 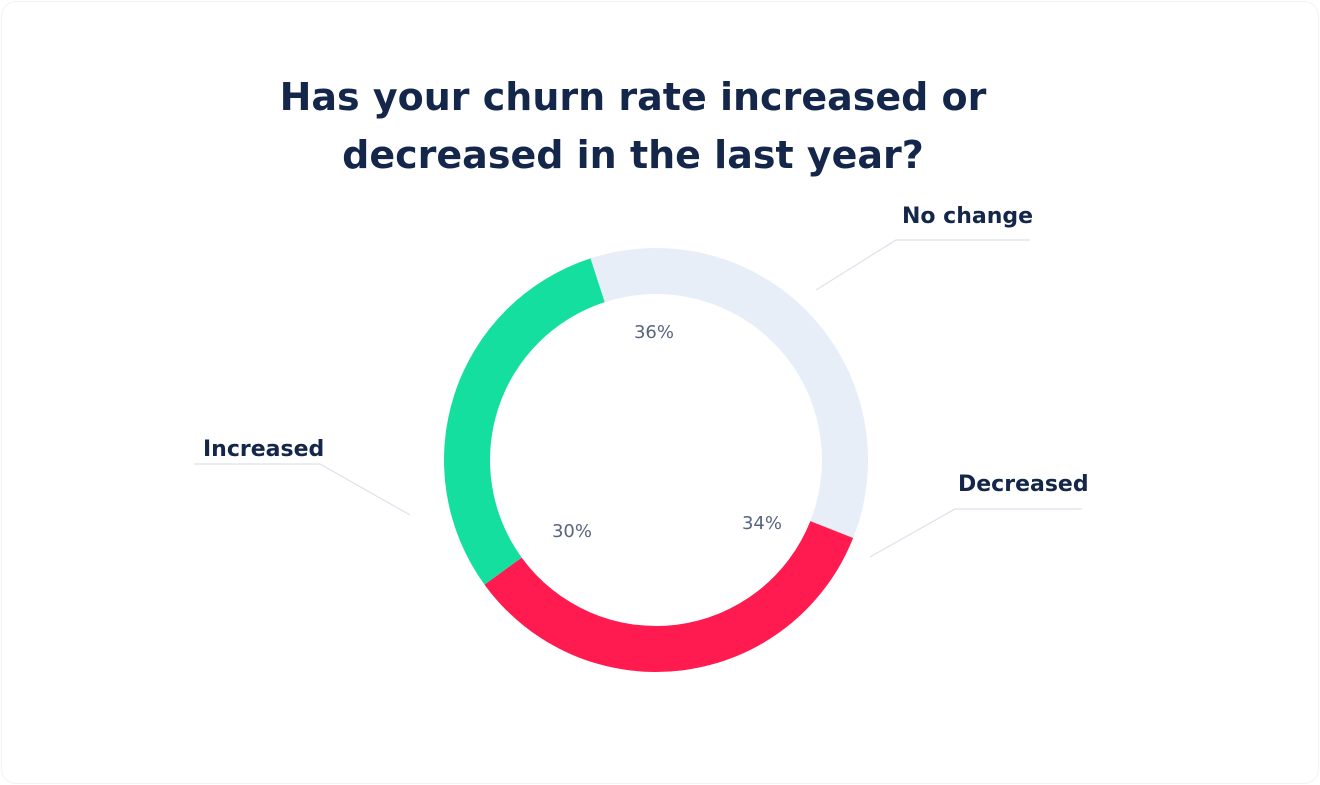 What do you see at coordinates (762, 523) in the screenshot?
I see `value-label-decreased: 34%` at bounding box center [762, 523].